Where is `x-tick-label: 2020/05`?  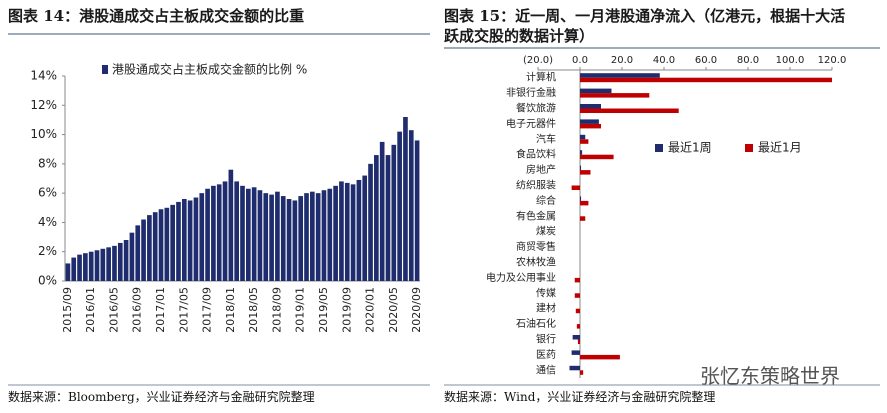
x-tick-label: 2020/05 is located at coordinates (393, 310).